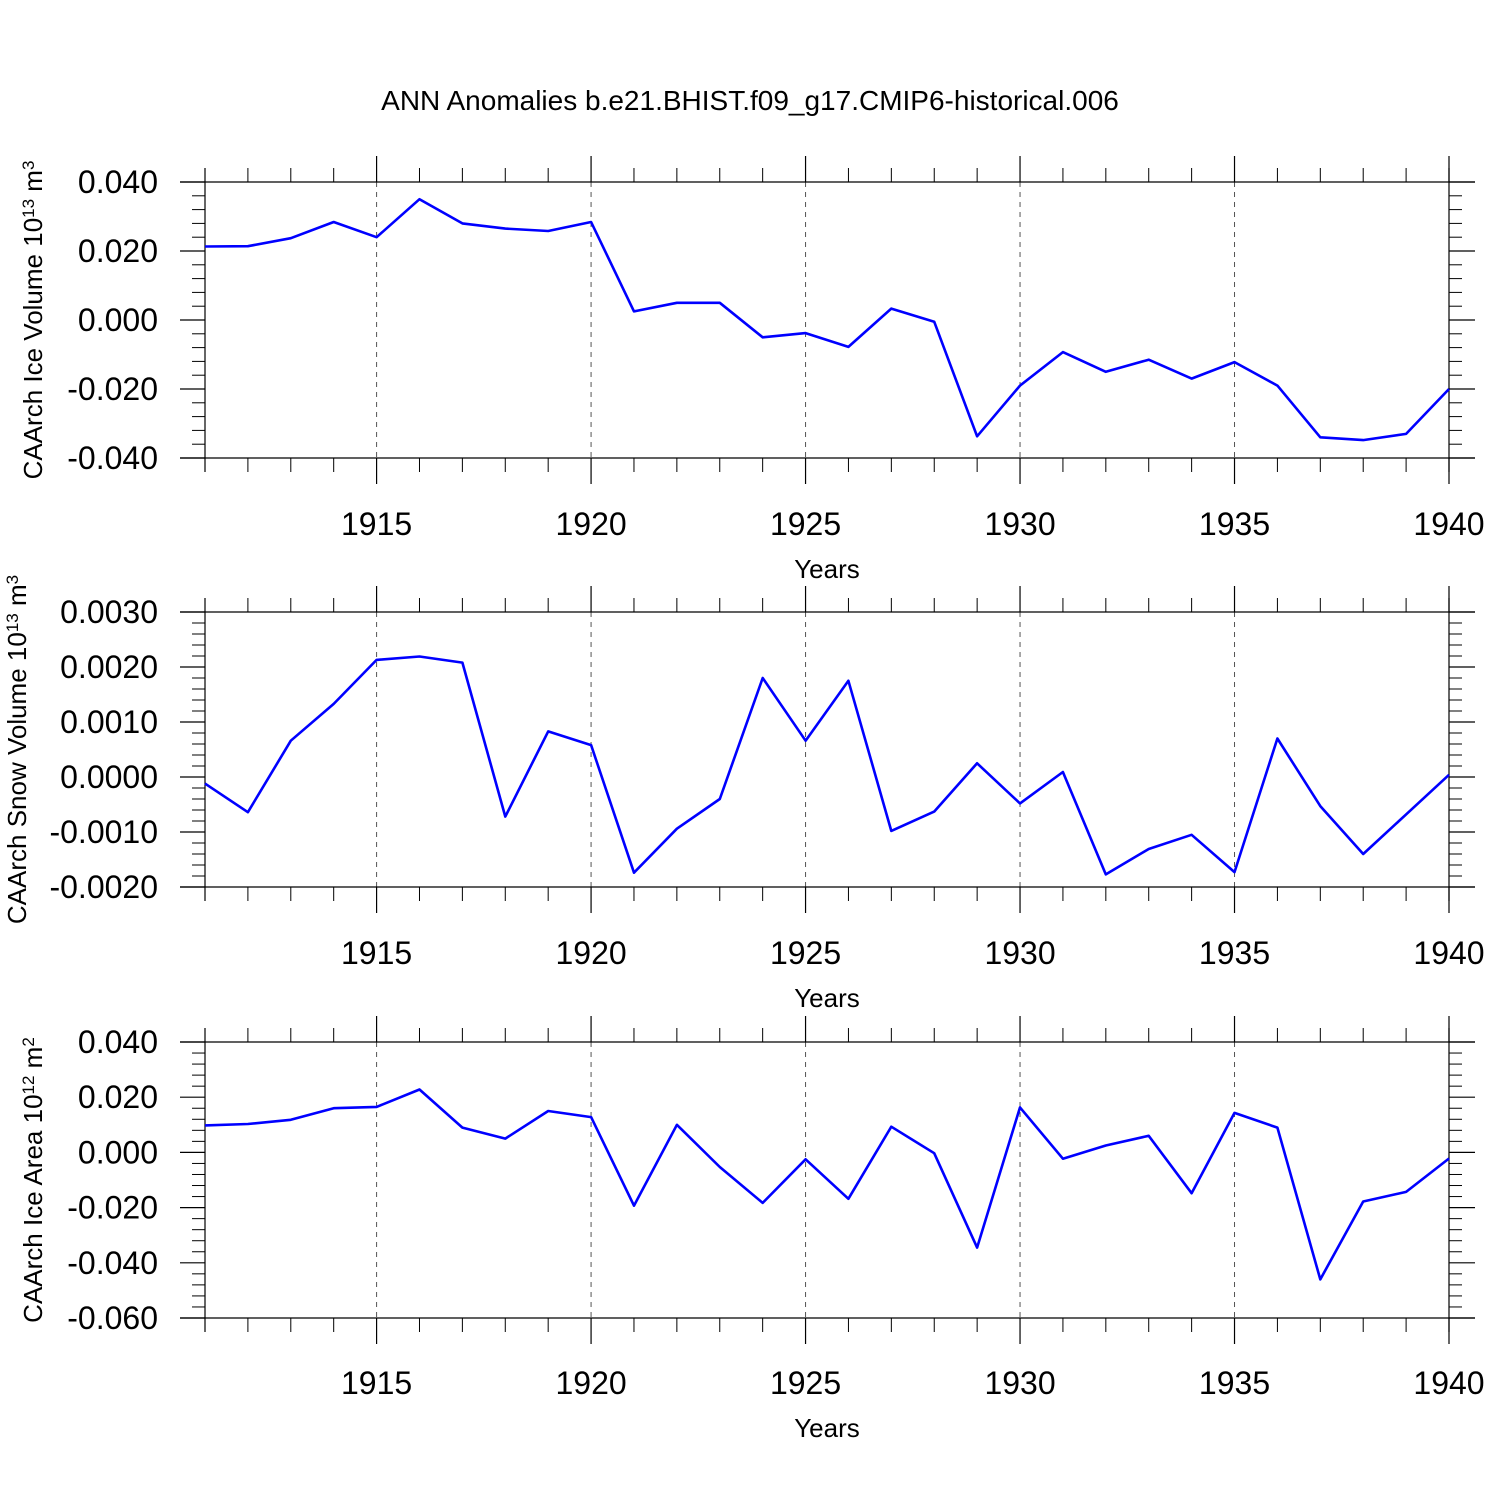 The width and height of the screenshot is (1500, 1500). I want to click on y-axis-label-part: CAArch Ice Area 10, so click(33, 1208).